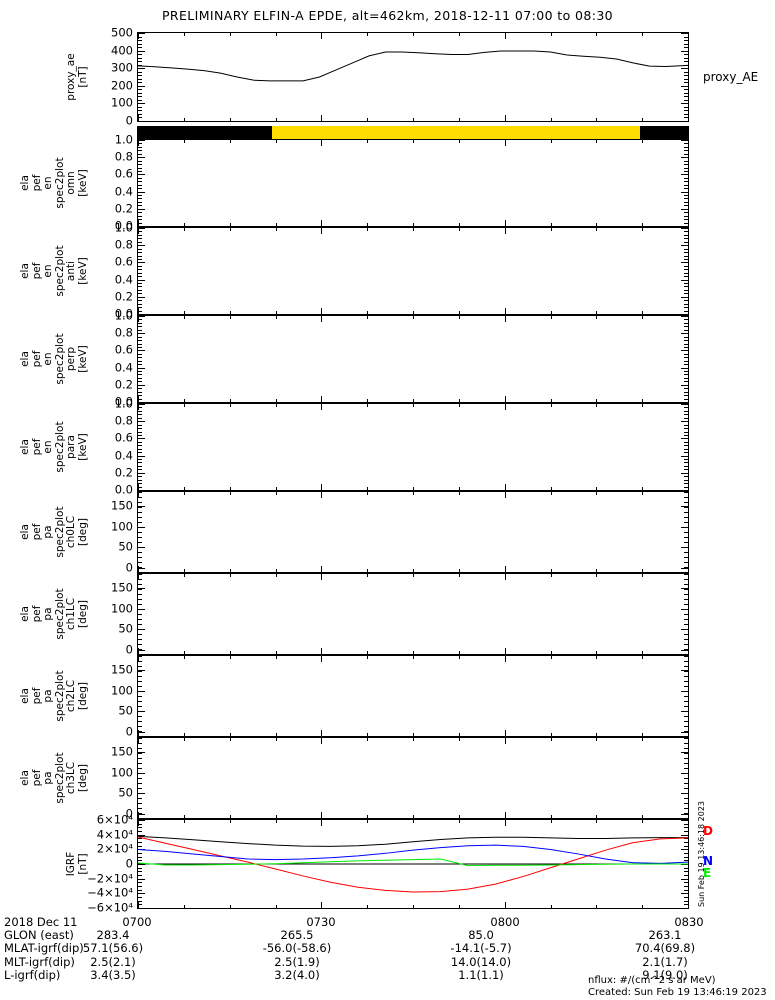  Describe the element at coordinates (665, 935) in the screenshot. I see `ephemeris-value: 263.1` at that location.